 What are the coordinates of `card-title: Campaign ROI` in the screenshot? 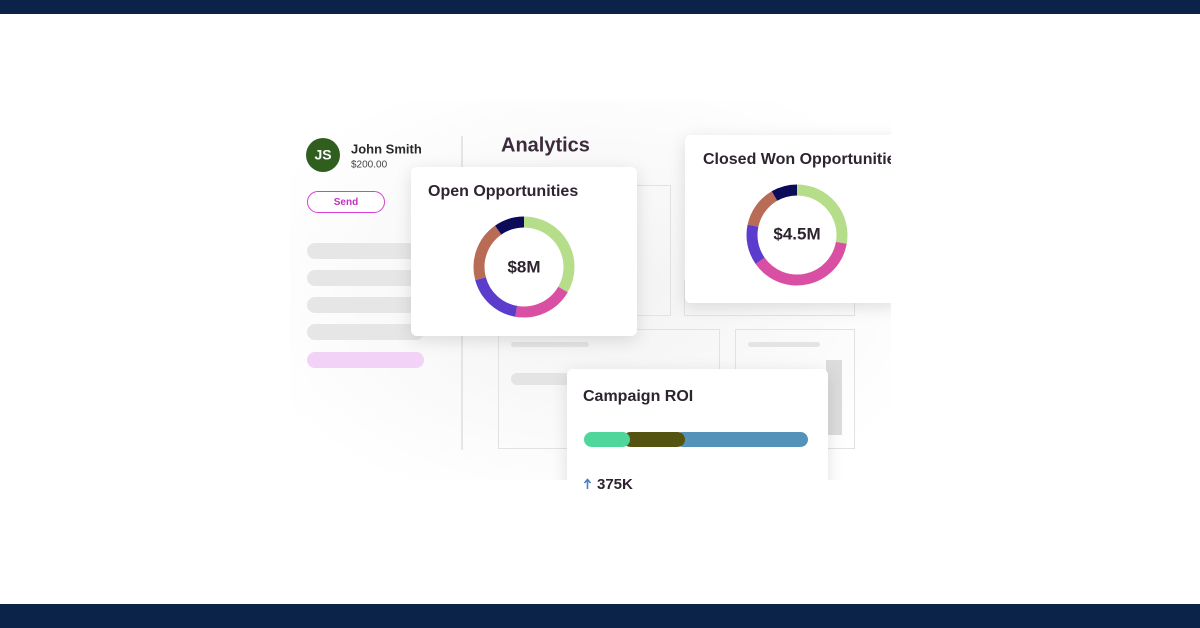 It's located at (638, 396).